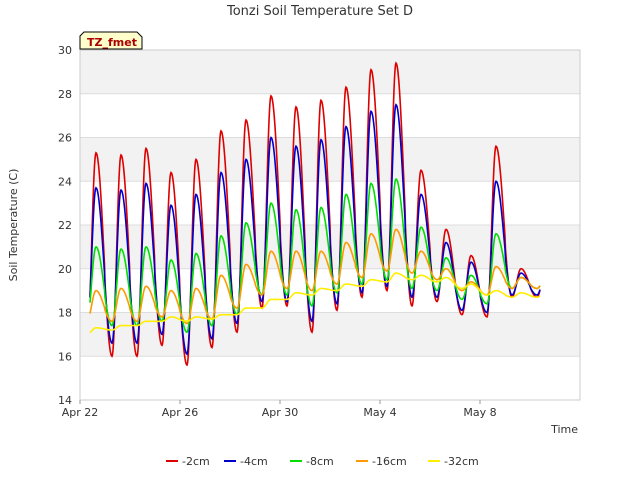  I want to click on y-tick-label: 26, so click(65, 138).